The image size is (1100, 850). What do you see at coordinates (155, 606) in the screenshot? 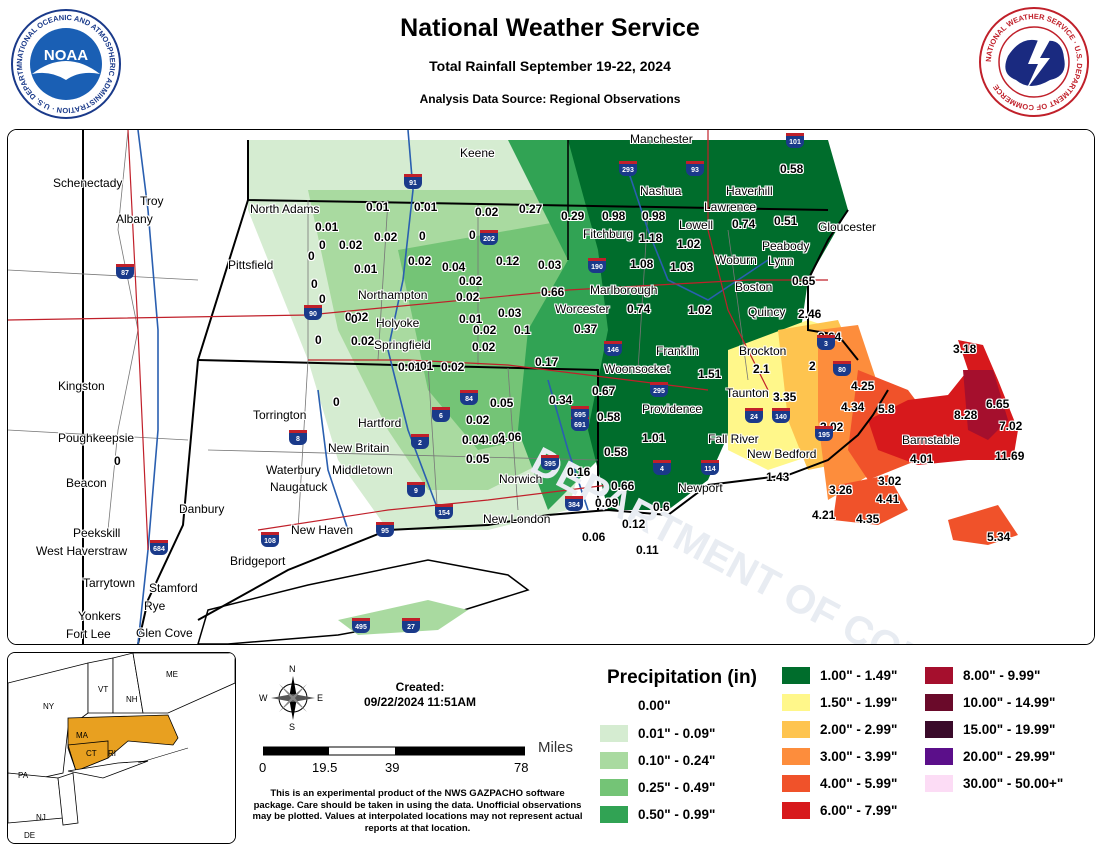
I see `city-label-rye: Rye` at bounding box center [155, 606].